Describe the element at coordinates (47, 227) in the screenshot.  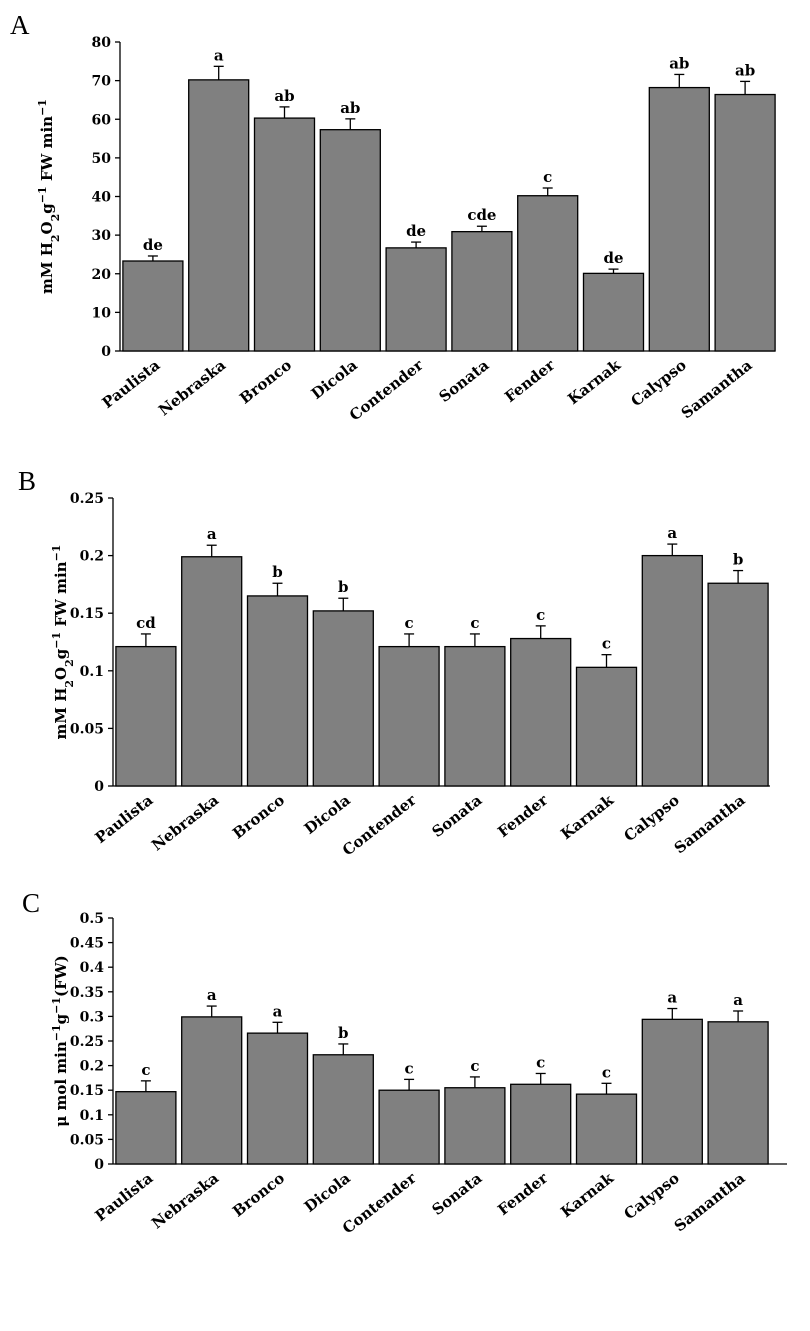
I see `y-axis-label-part: O` at that location.